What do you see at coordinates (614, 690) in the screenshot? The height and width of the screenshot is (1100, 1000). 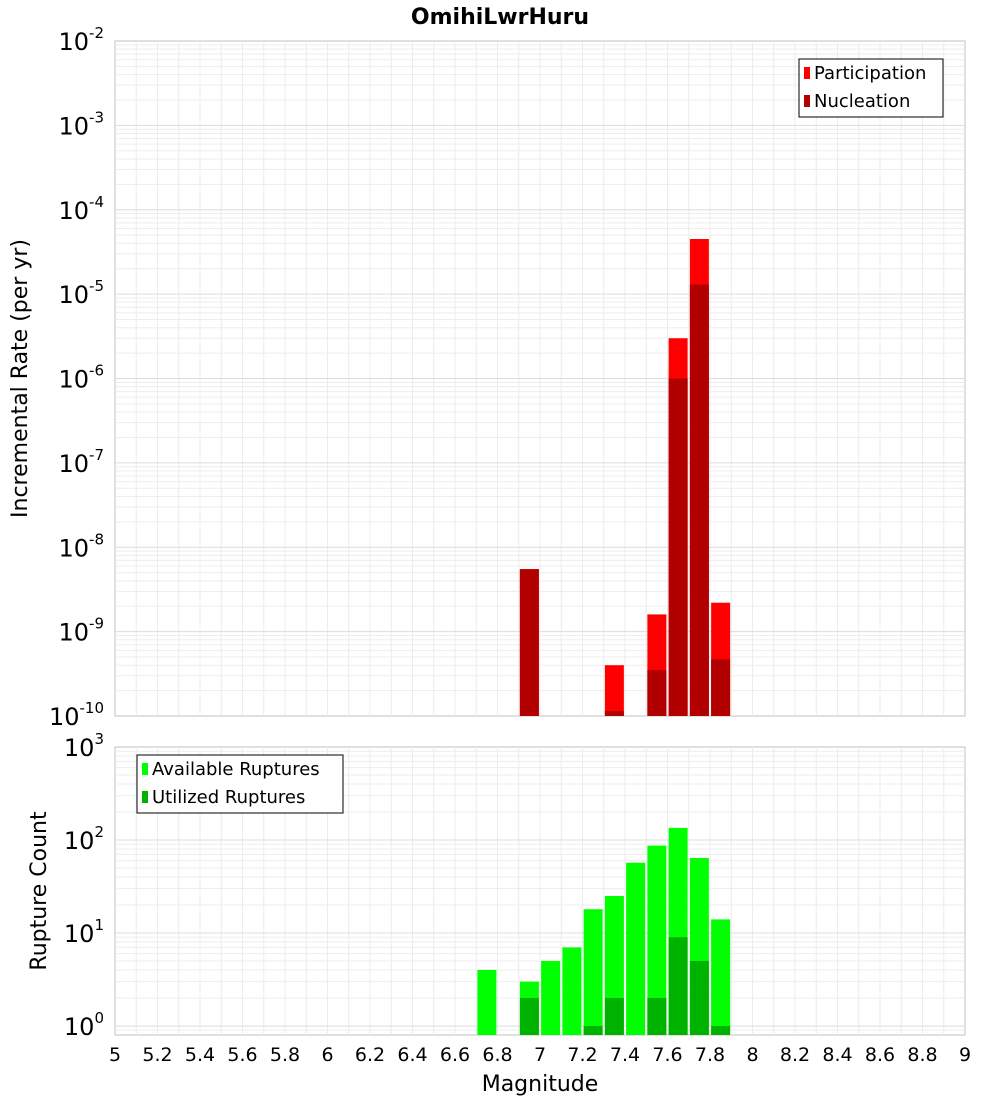 I see `bar-participation` at bounding box center [614, 690].